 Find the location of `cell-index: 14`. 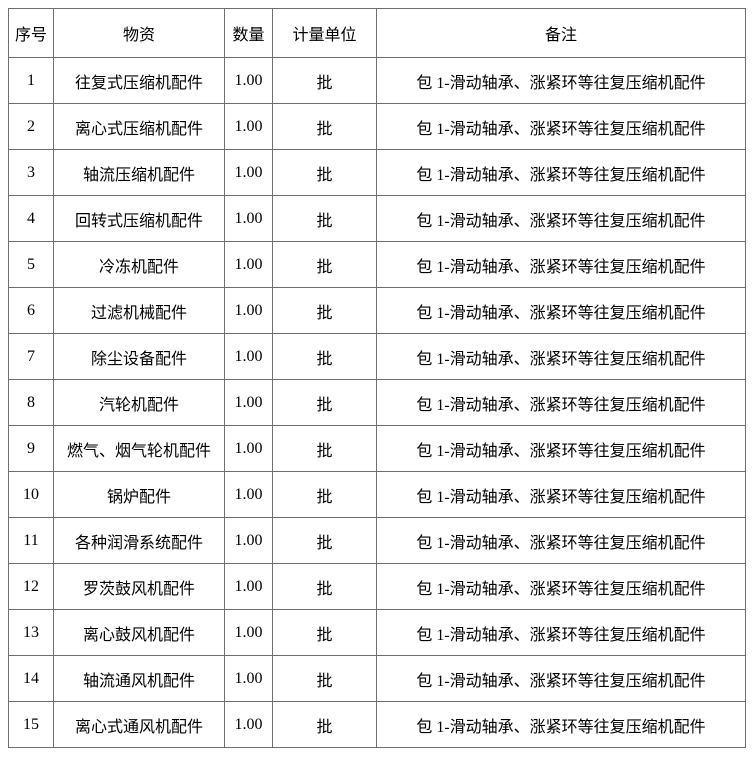

cell-index: 14 is located at coordinates (31, 678).